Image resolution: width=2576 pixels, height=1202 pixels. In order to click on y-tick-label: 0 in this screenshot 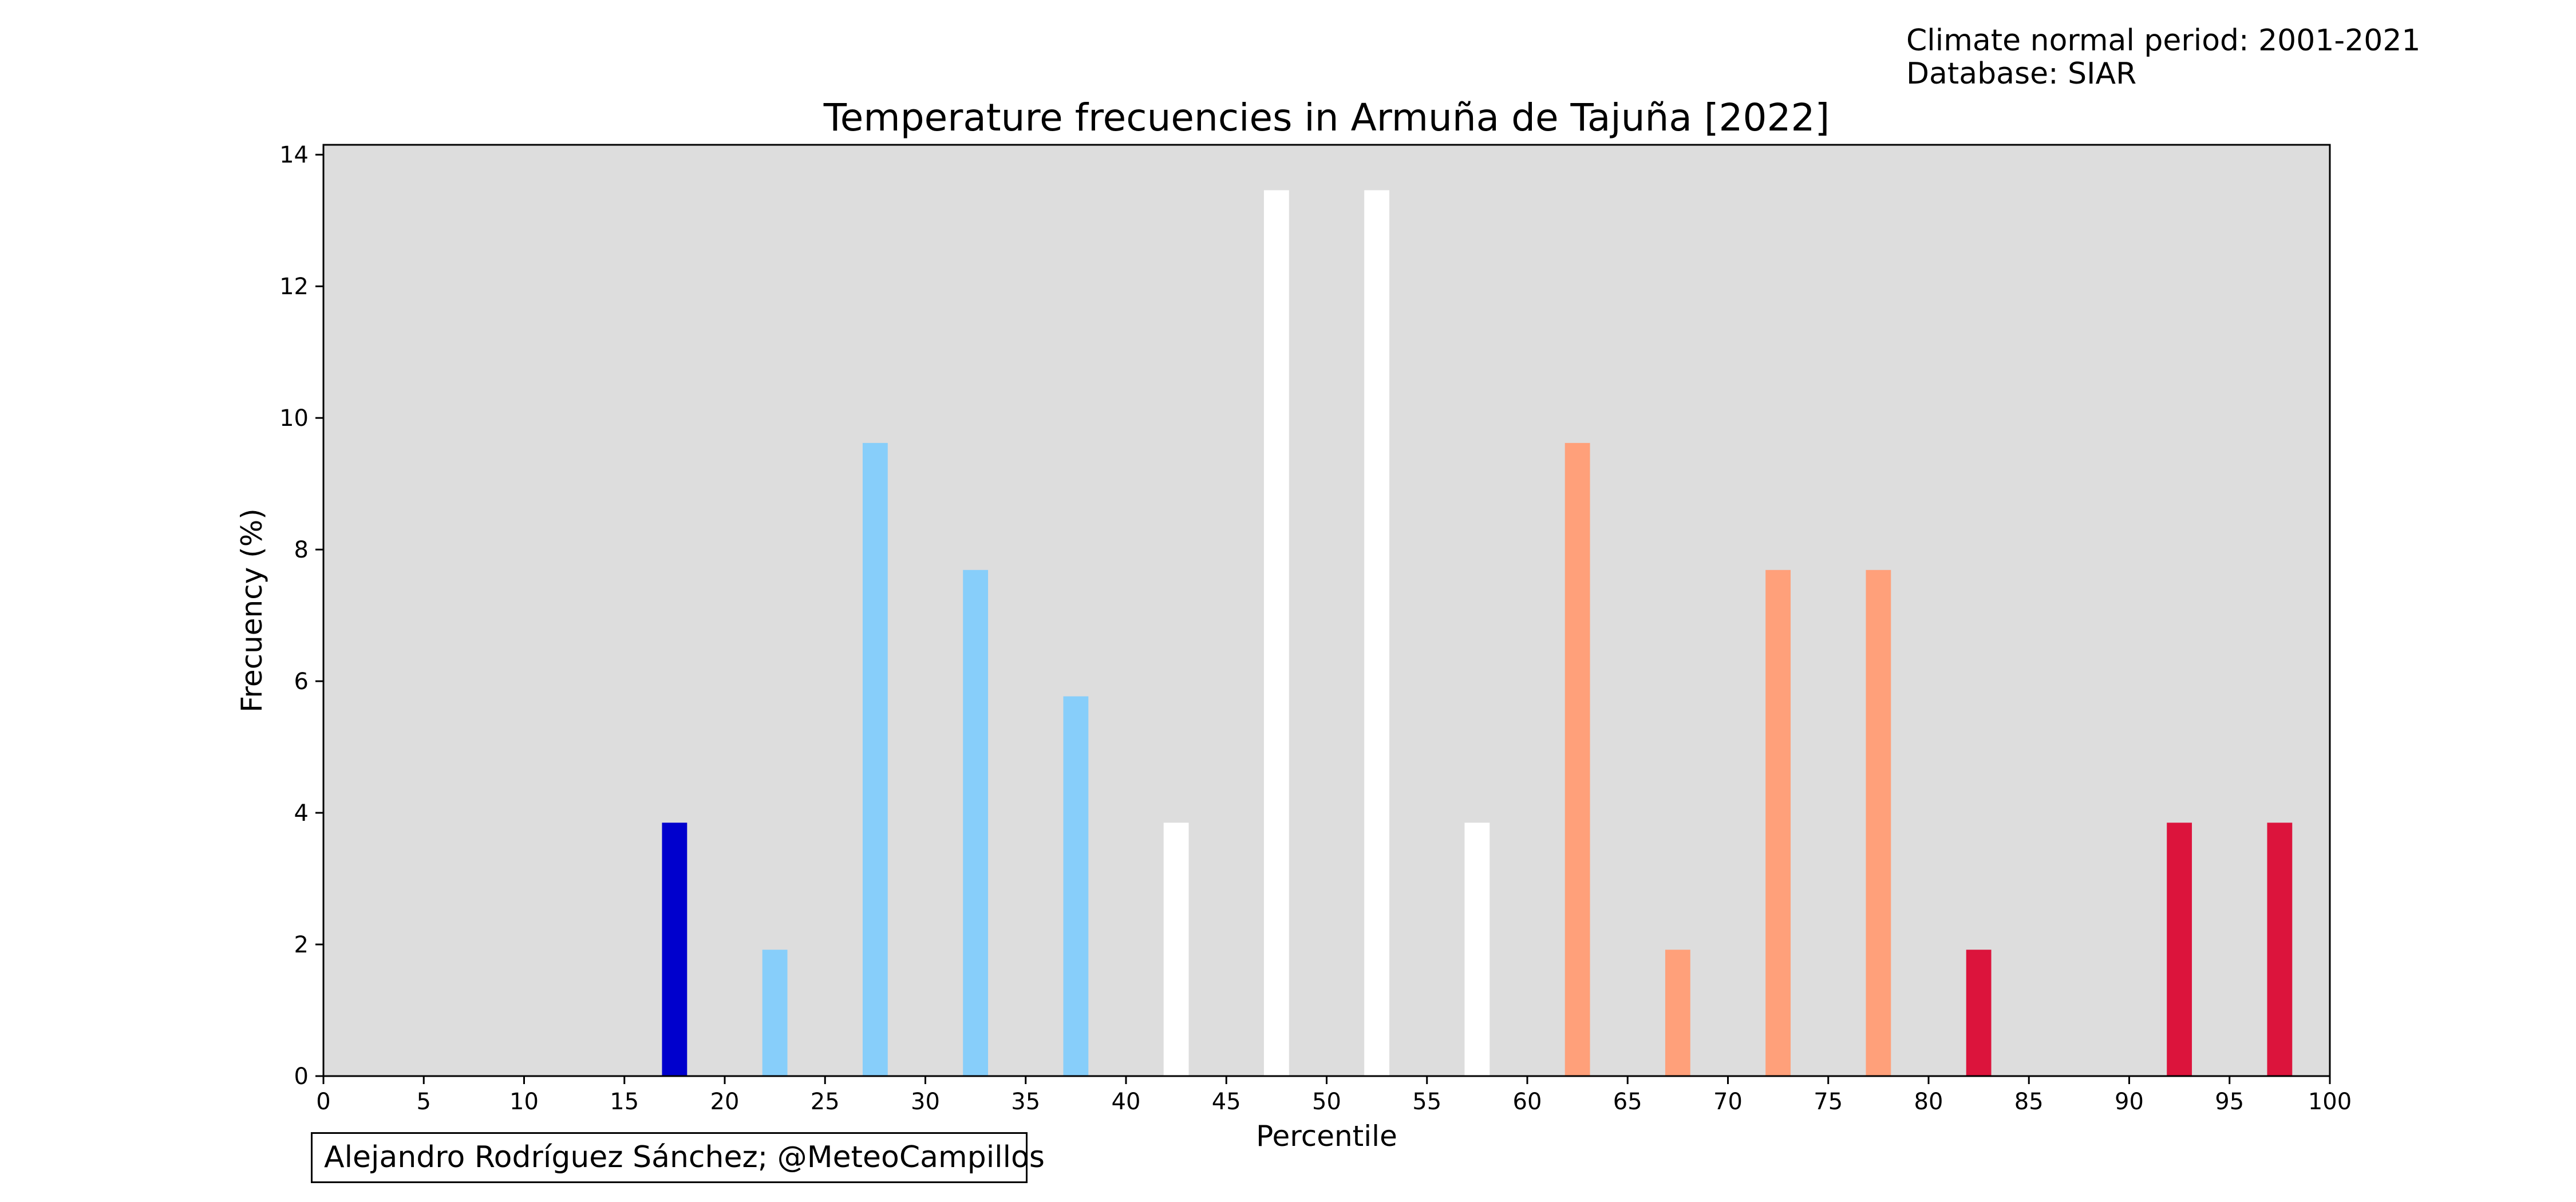, I will do `click(301, 1076)`.